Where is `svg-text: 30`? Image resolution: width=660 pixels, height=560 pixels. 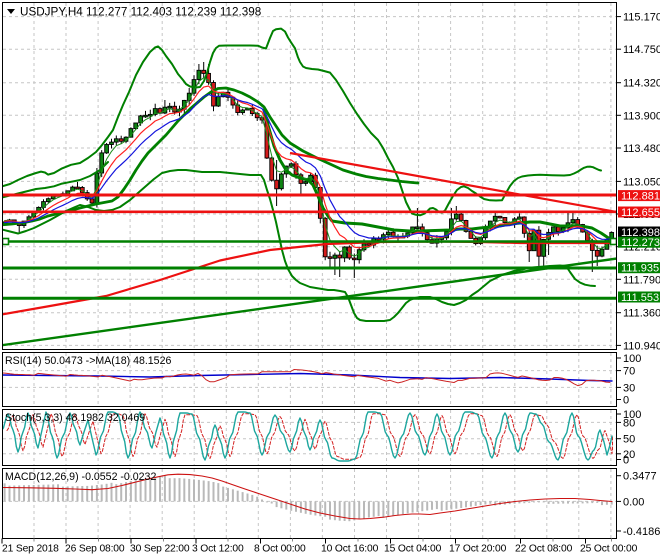
svg-text: 30 is located at coordinates (629, 388).